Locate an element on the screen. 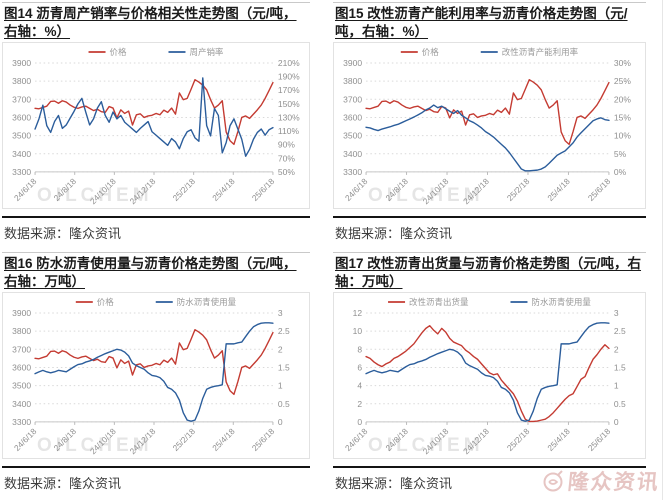 The height and width of the screenshot is (500, 663). svg-text: 周产销率 is located at coordinates (206, 52).